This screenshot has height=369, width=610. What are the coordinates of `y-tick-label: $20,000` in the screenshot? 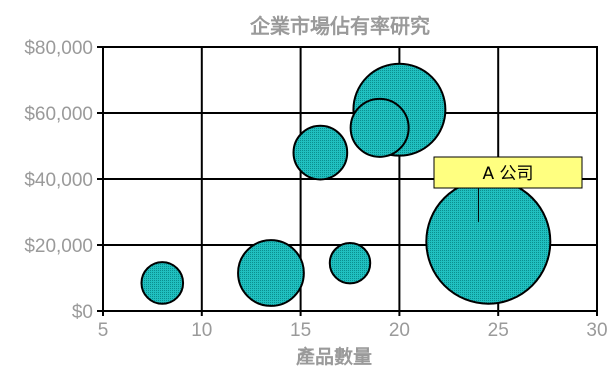 It's located at (58, 246).